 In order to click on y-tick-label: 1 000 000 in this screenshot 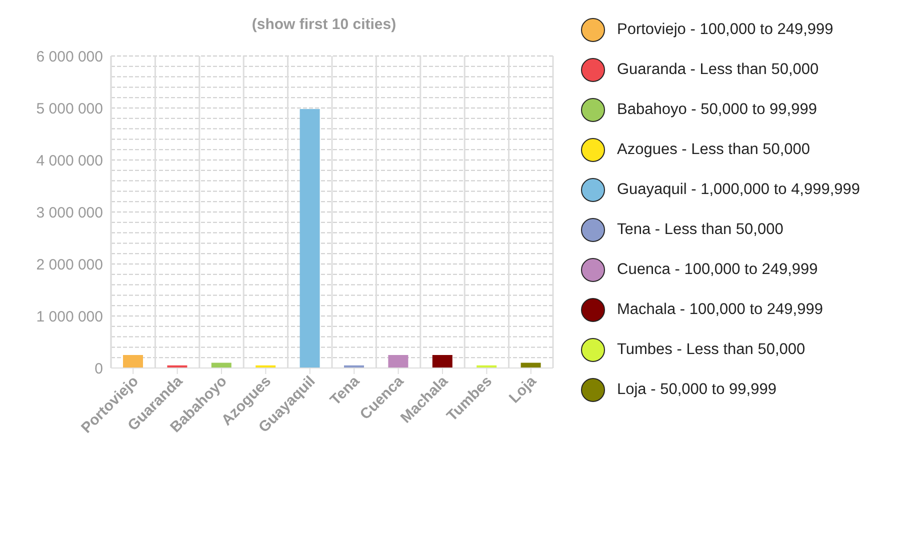, I will do `click(69, 317)`.